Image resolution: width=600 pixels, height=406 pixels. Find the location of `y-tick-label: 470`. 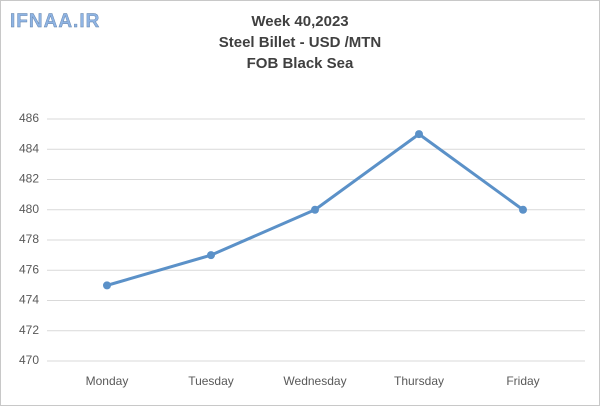

y-tick-label: 470 is located at coordinates (29, 360).